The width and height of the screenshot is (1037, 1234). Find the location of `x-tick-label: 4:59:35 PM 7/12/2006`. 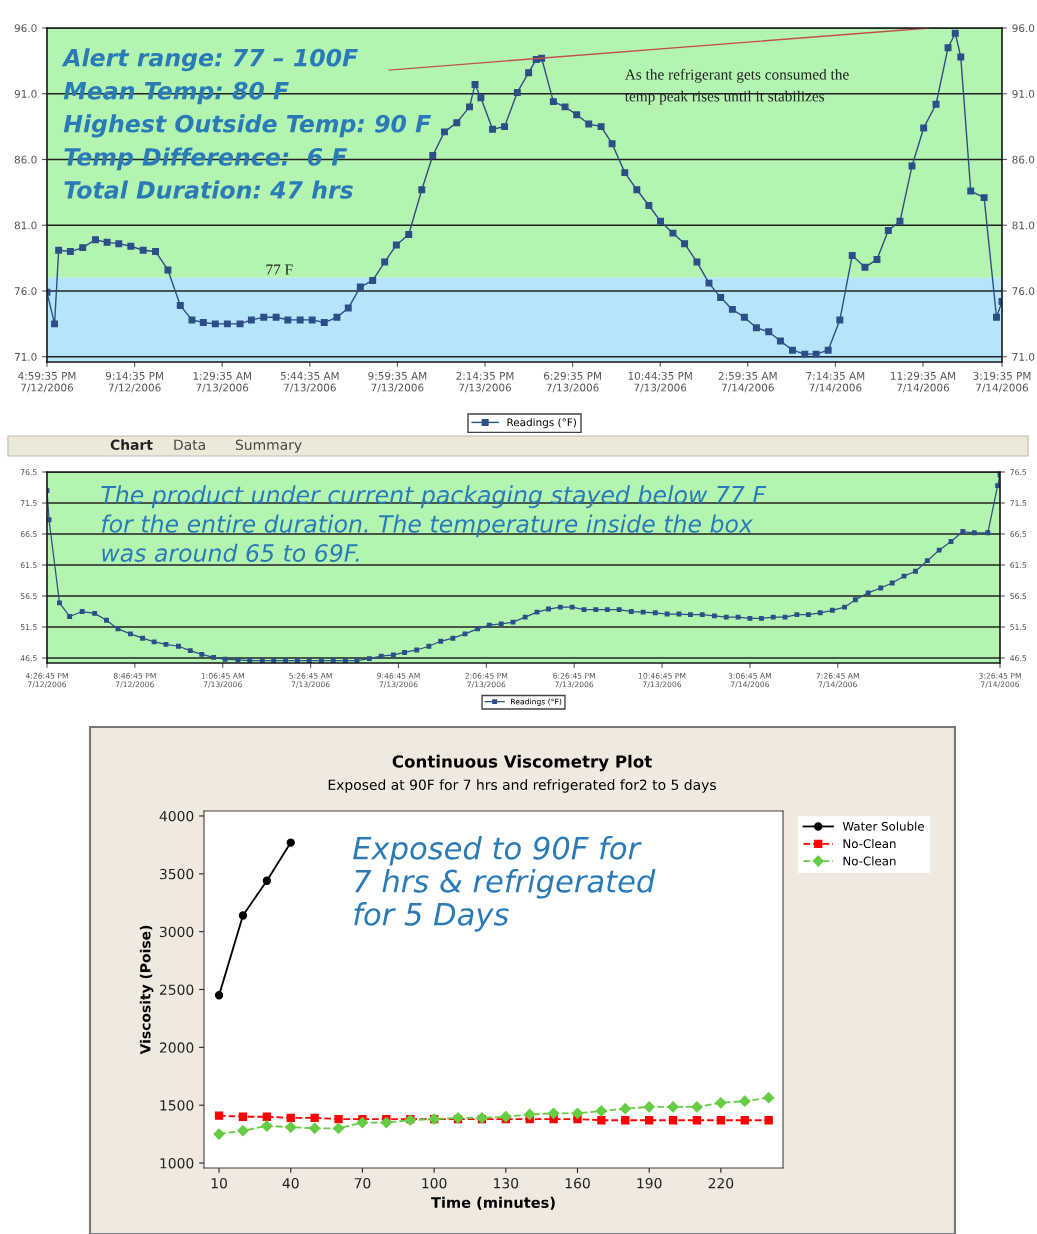

x-tick-label: 4:59:35 PM 7/12/2006 is located at coordinates (47, 382).